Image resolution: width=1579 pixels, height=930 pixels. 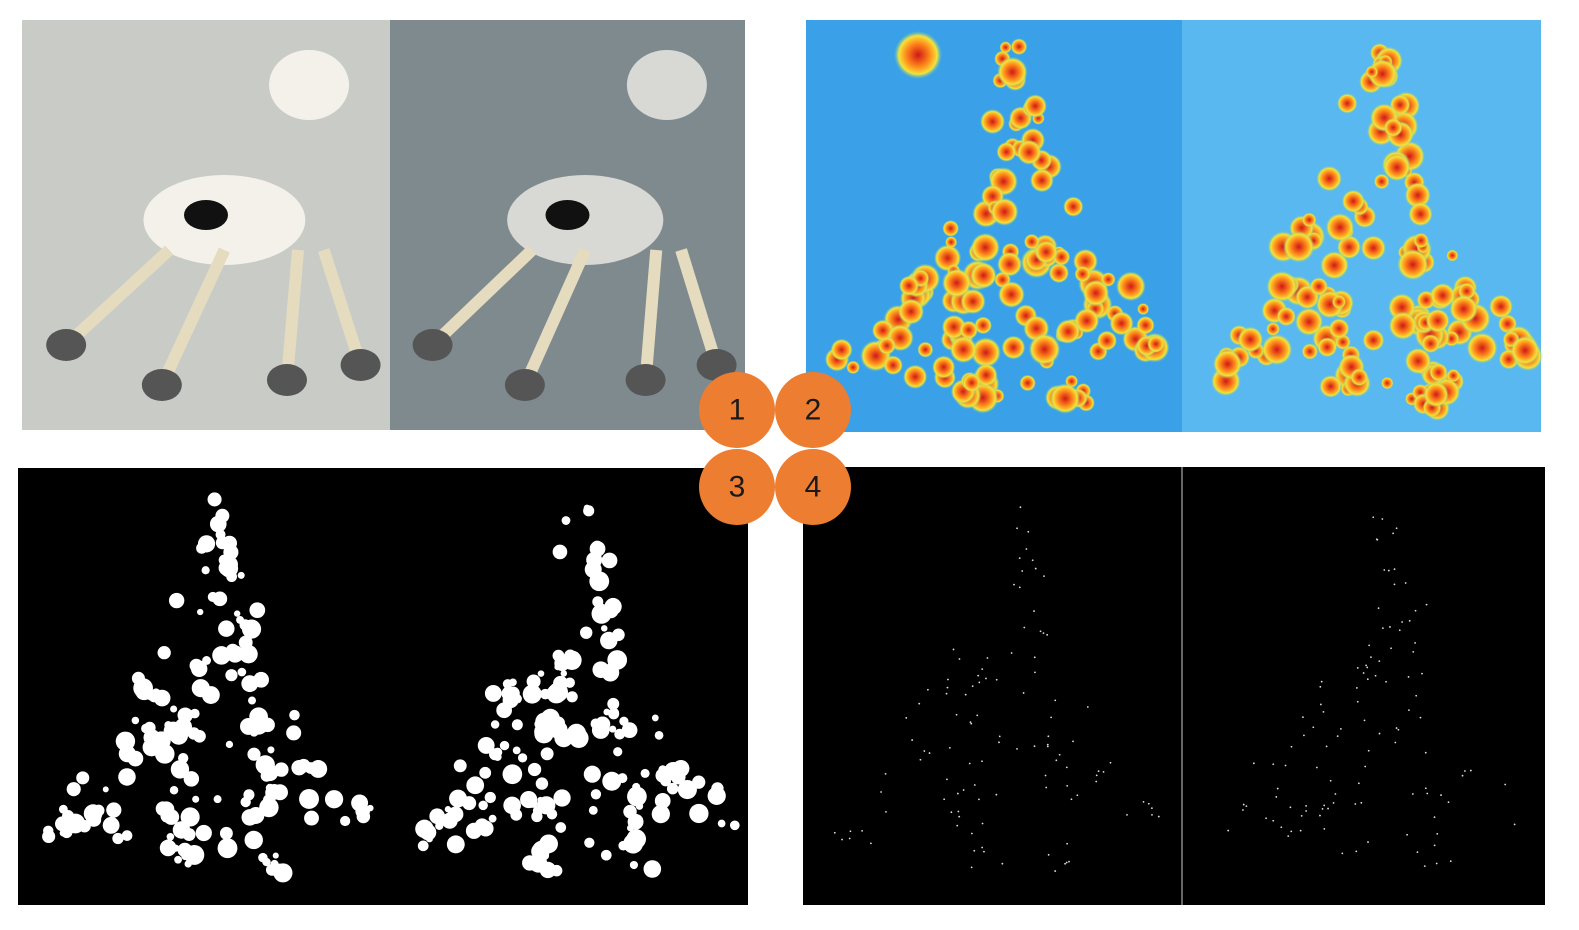 I want to click on cow-hoof, so click(x=360, y=365).